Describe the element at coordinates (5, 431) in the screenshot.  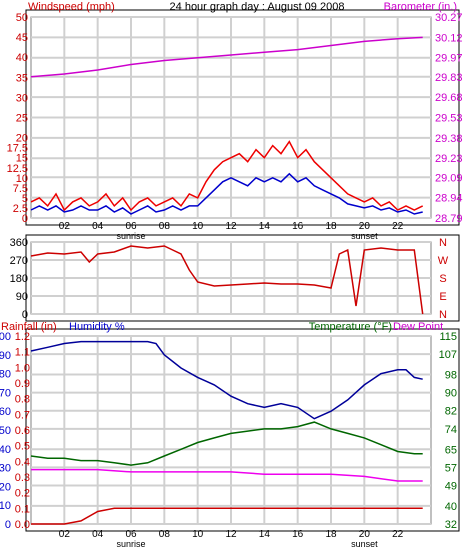
I see `humidity-tick-label: 50` at that location.